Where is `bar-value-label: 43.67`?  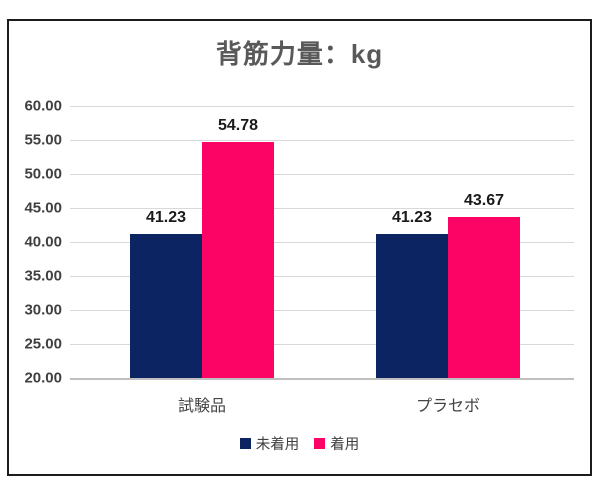
bar-value-label: 43.67 is located at coordinates (484, 201).